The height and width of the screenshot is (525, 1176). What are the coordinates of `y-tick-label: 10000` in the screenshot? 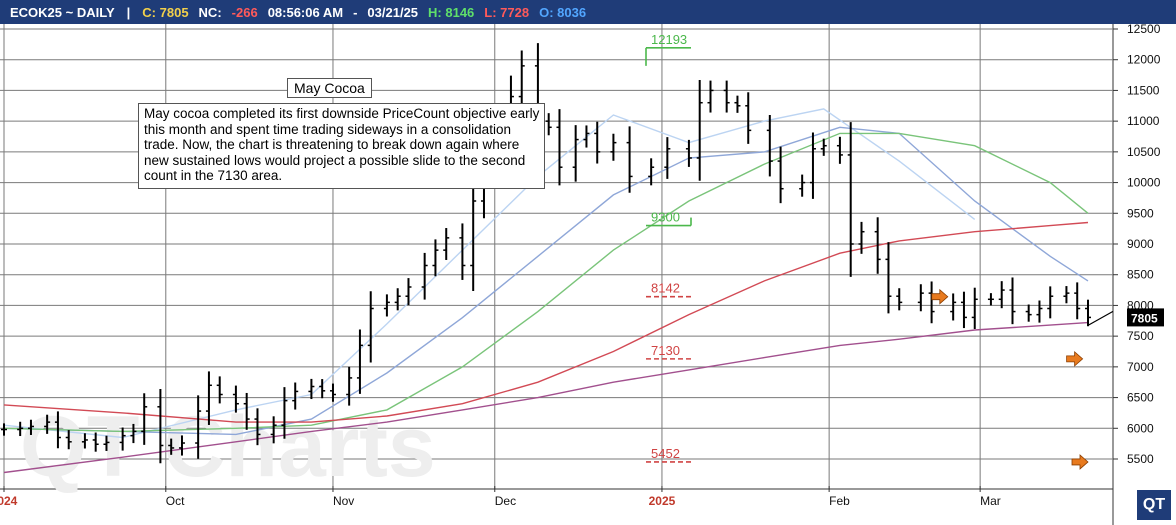 It's located at (1144, 183).